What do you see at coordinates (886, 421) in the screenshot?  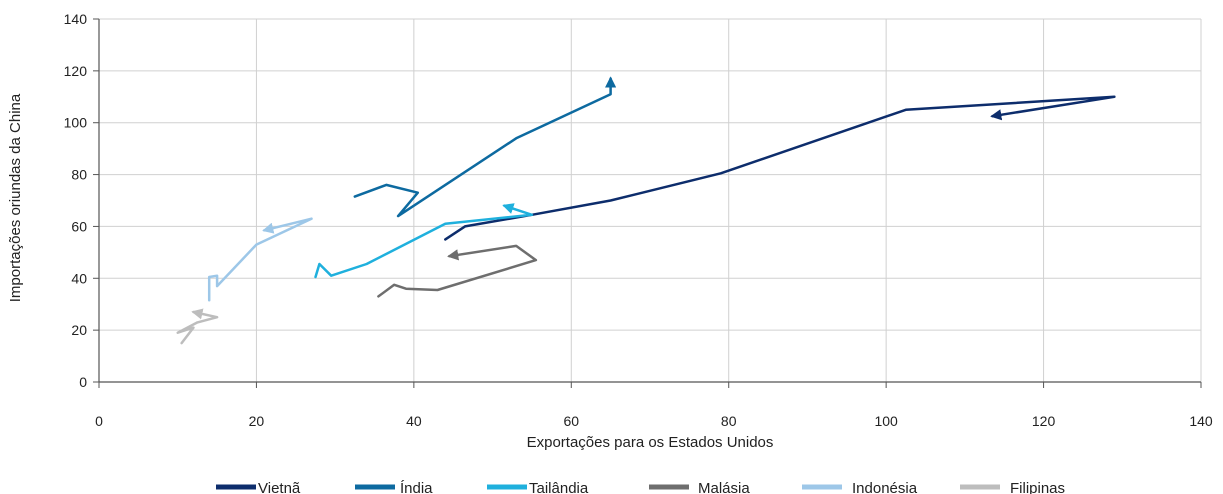 I see `x-tick-label: 100` at bounding box center [886, 421].